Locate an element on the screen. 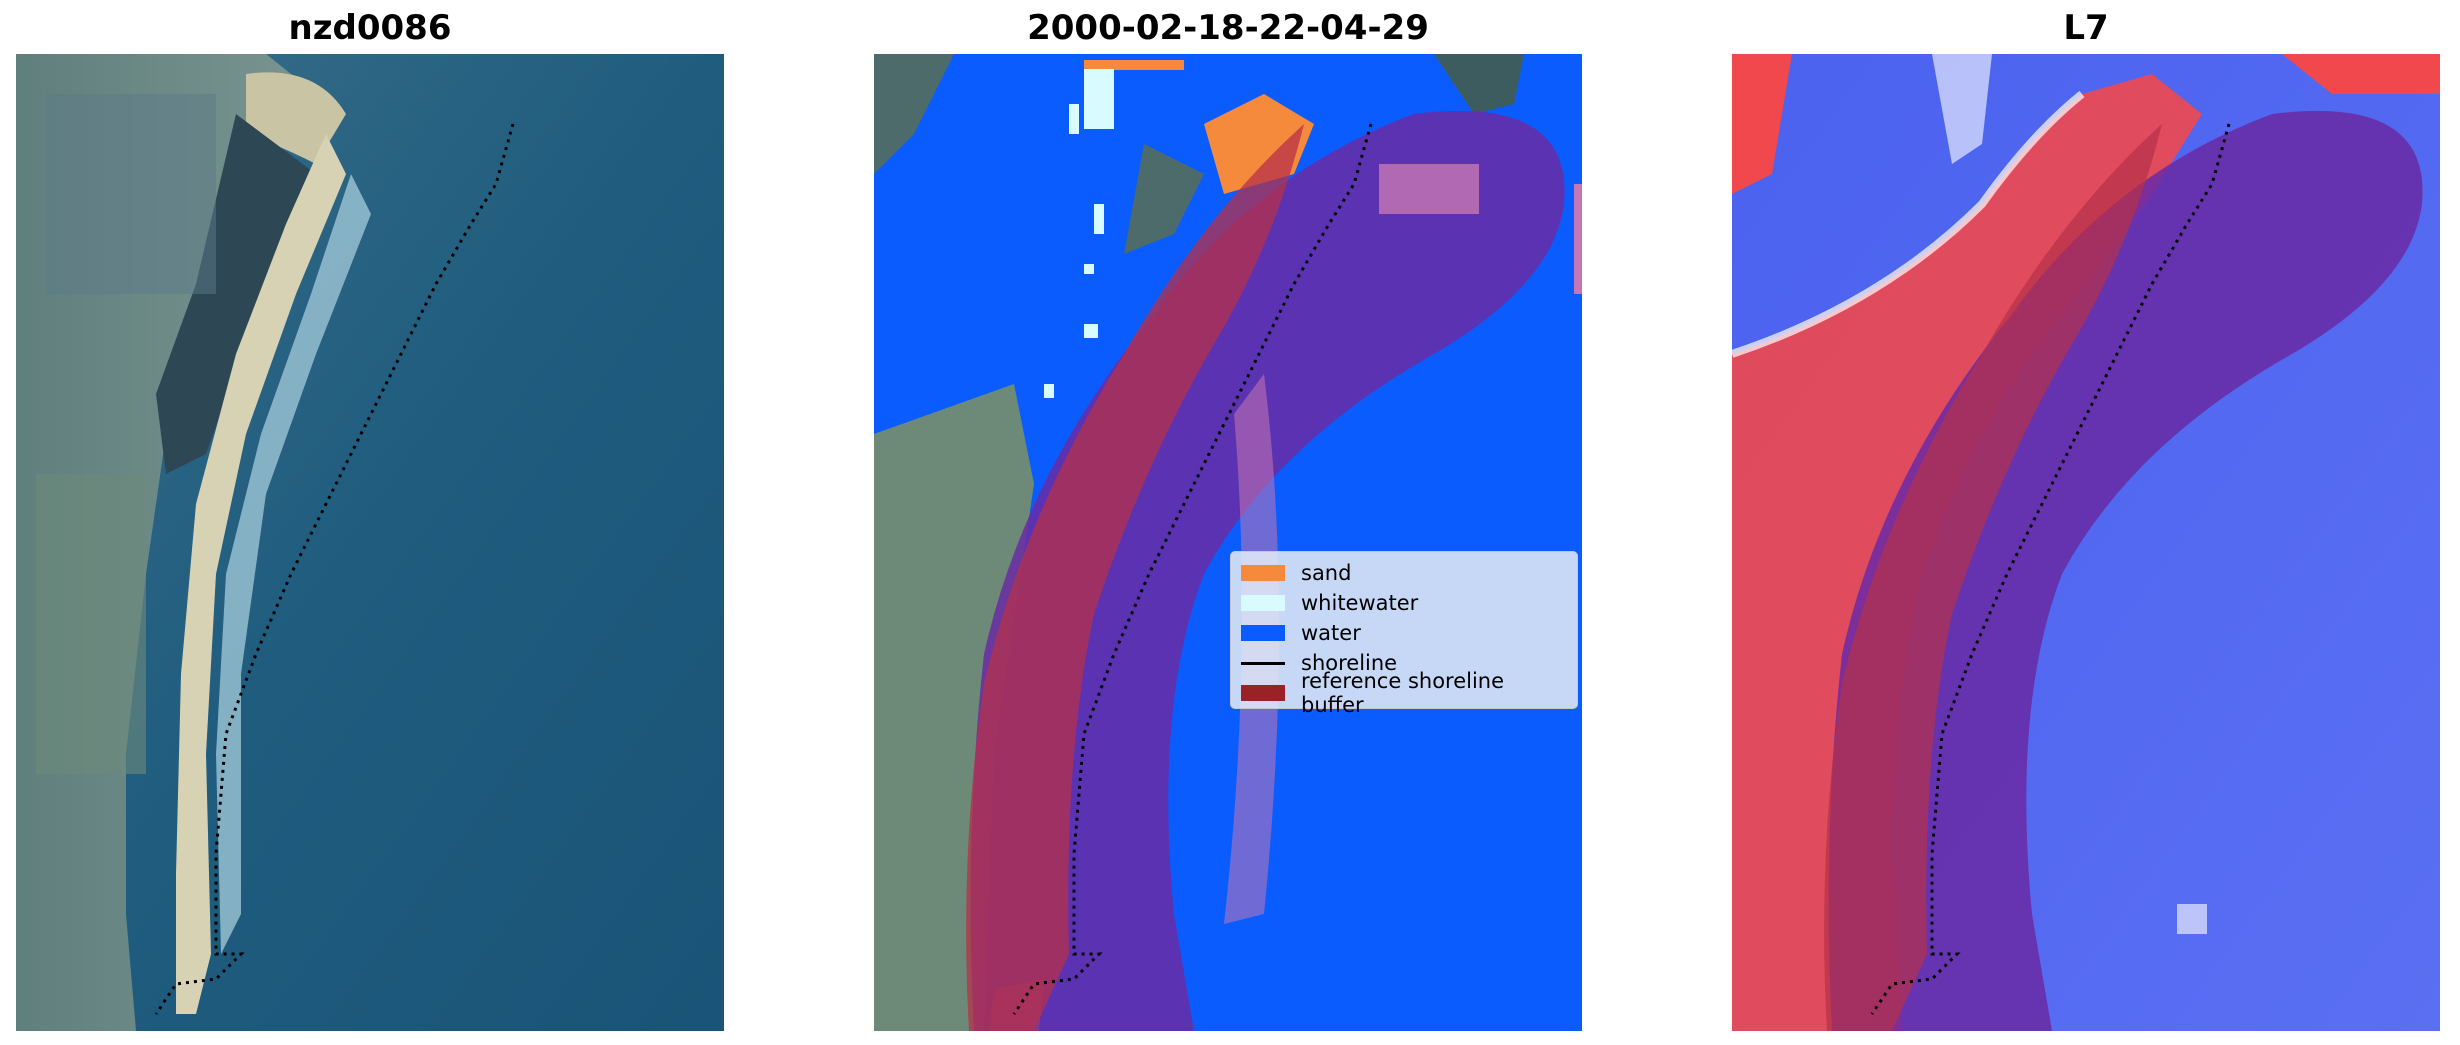 This screenshot has height=1045, width=2460. legend-item-whitewater: whitewater is located at coordinates (1404, 603).